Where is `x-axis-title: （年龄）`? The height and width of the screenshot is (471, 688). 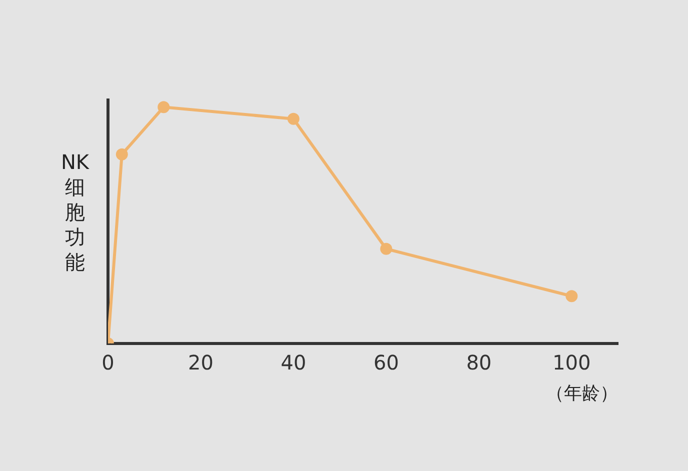
x-axis-title: （年龄） is located at coordinates (582, 393).